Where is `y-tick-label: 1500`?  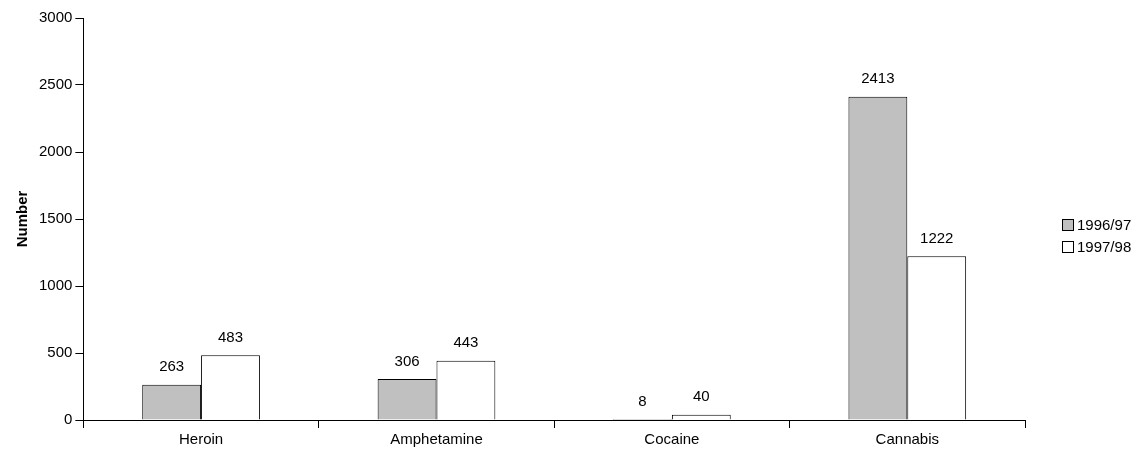 y-tick-label: 1500 is located at coordinates (55, 218).